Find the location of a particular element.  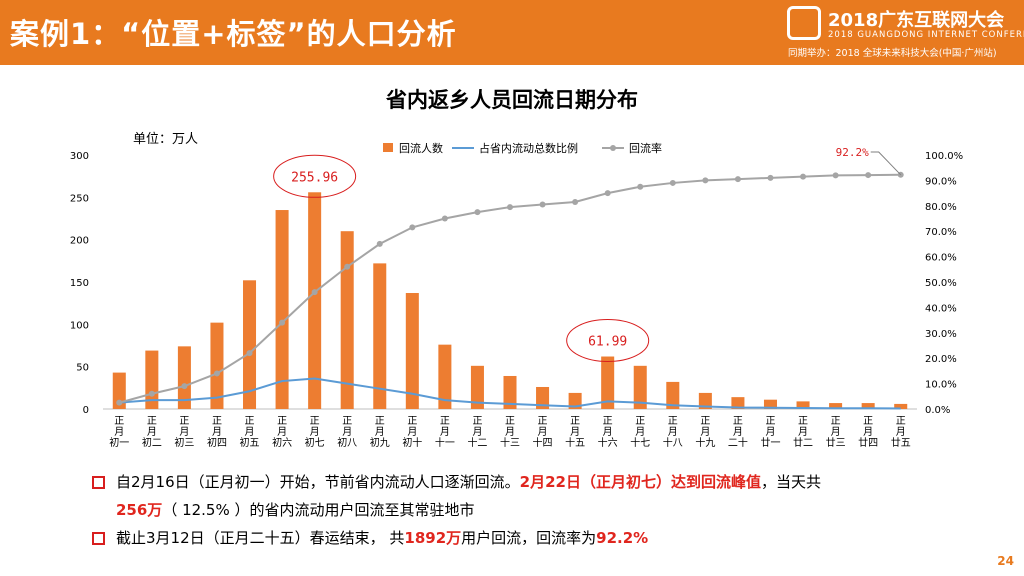

bullet-highlight: 1892万 is located at coordinates (433, 538).